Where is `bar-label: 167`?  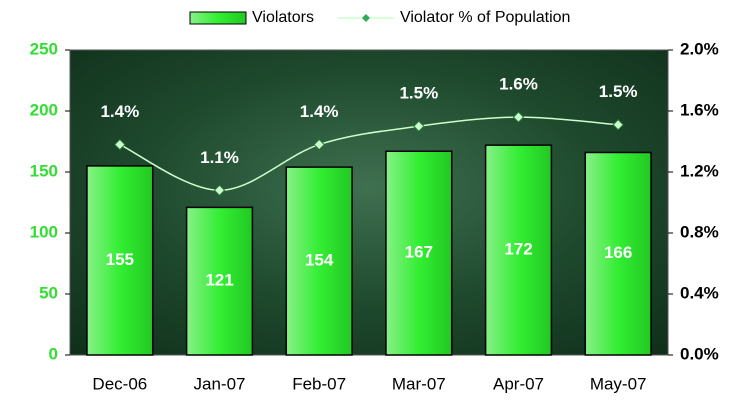 bar-label: 167 is located at coordinates (419, 252).